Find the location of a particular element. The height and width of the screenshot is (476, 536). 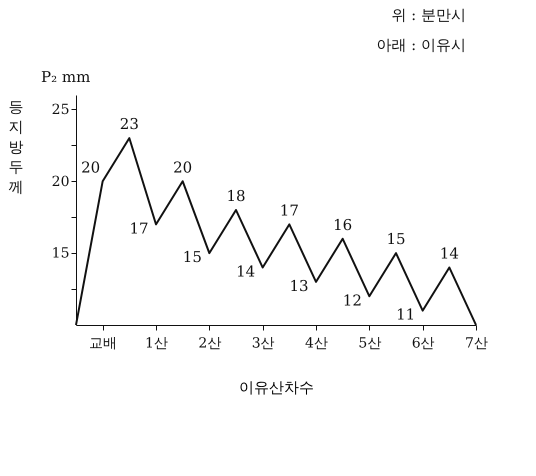

y-tick-label: 15 is located at coordinates (61, 254).